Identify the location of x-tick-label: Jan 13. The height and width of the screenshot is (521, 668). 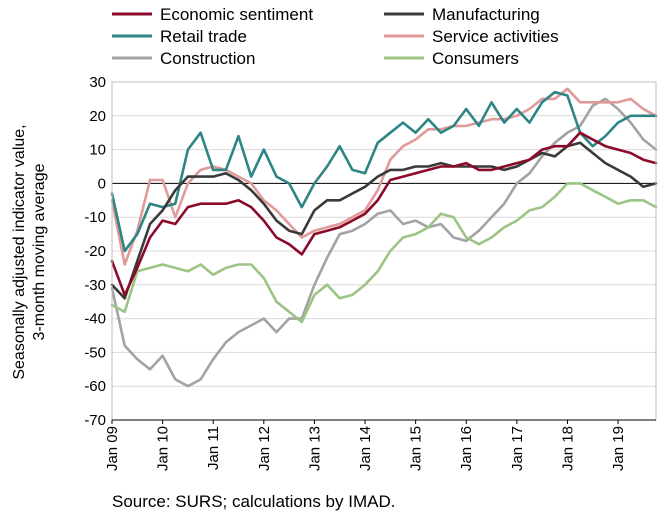
(314, 448).